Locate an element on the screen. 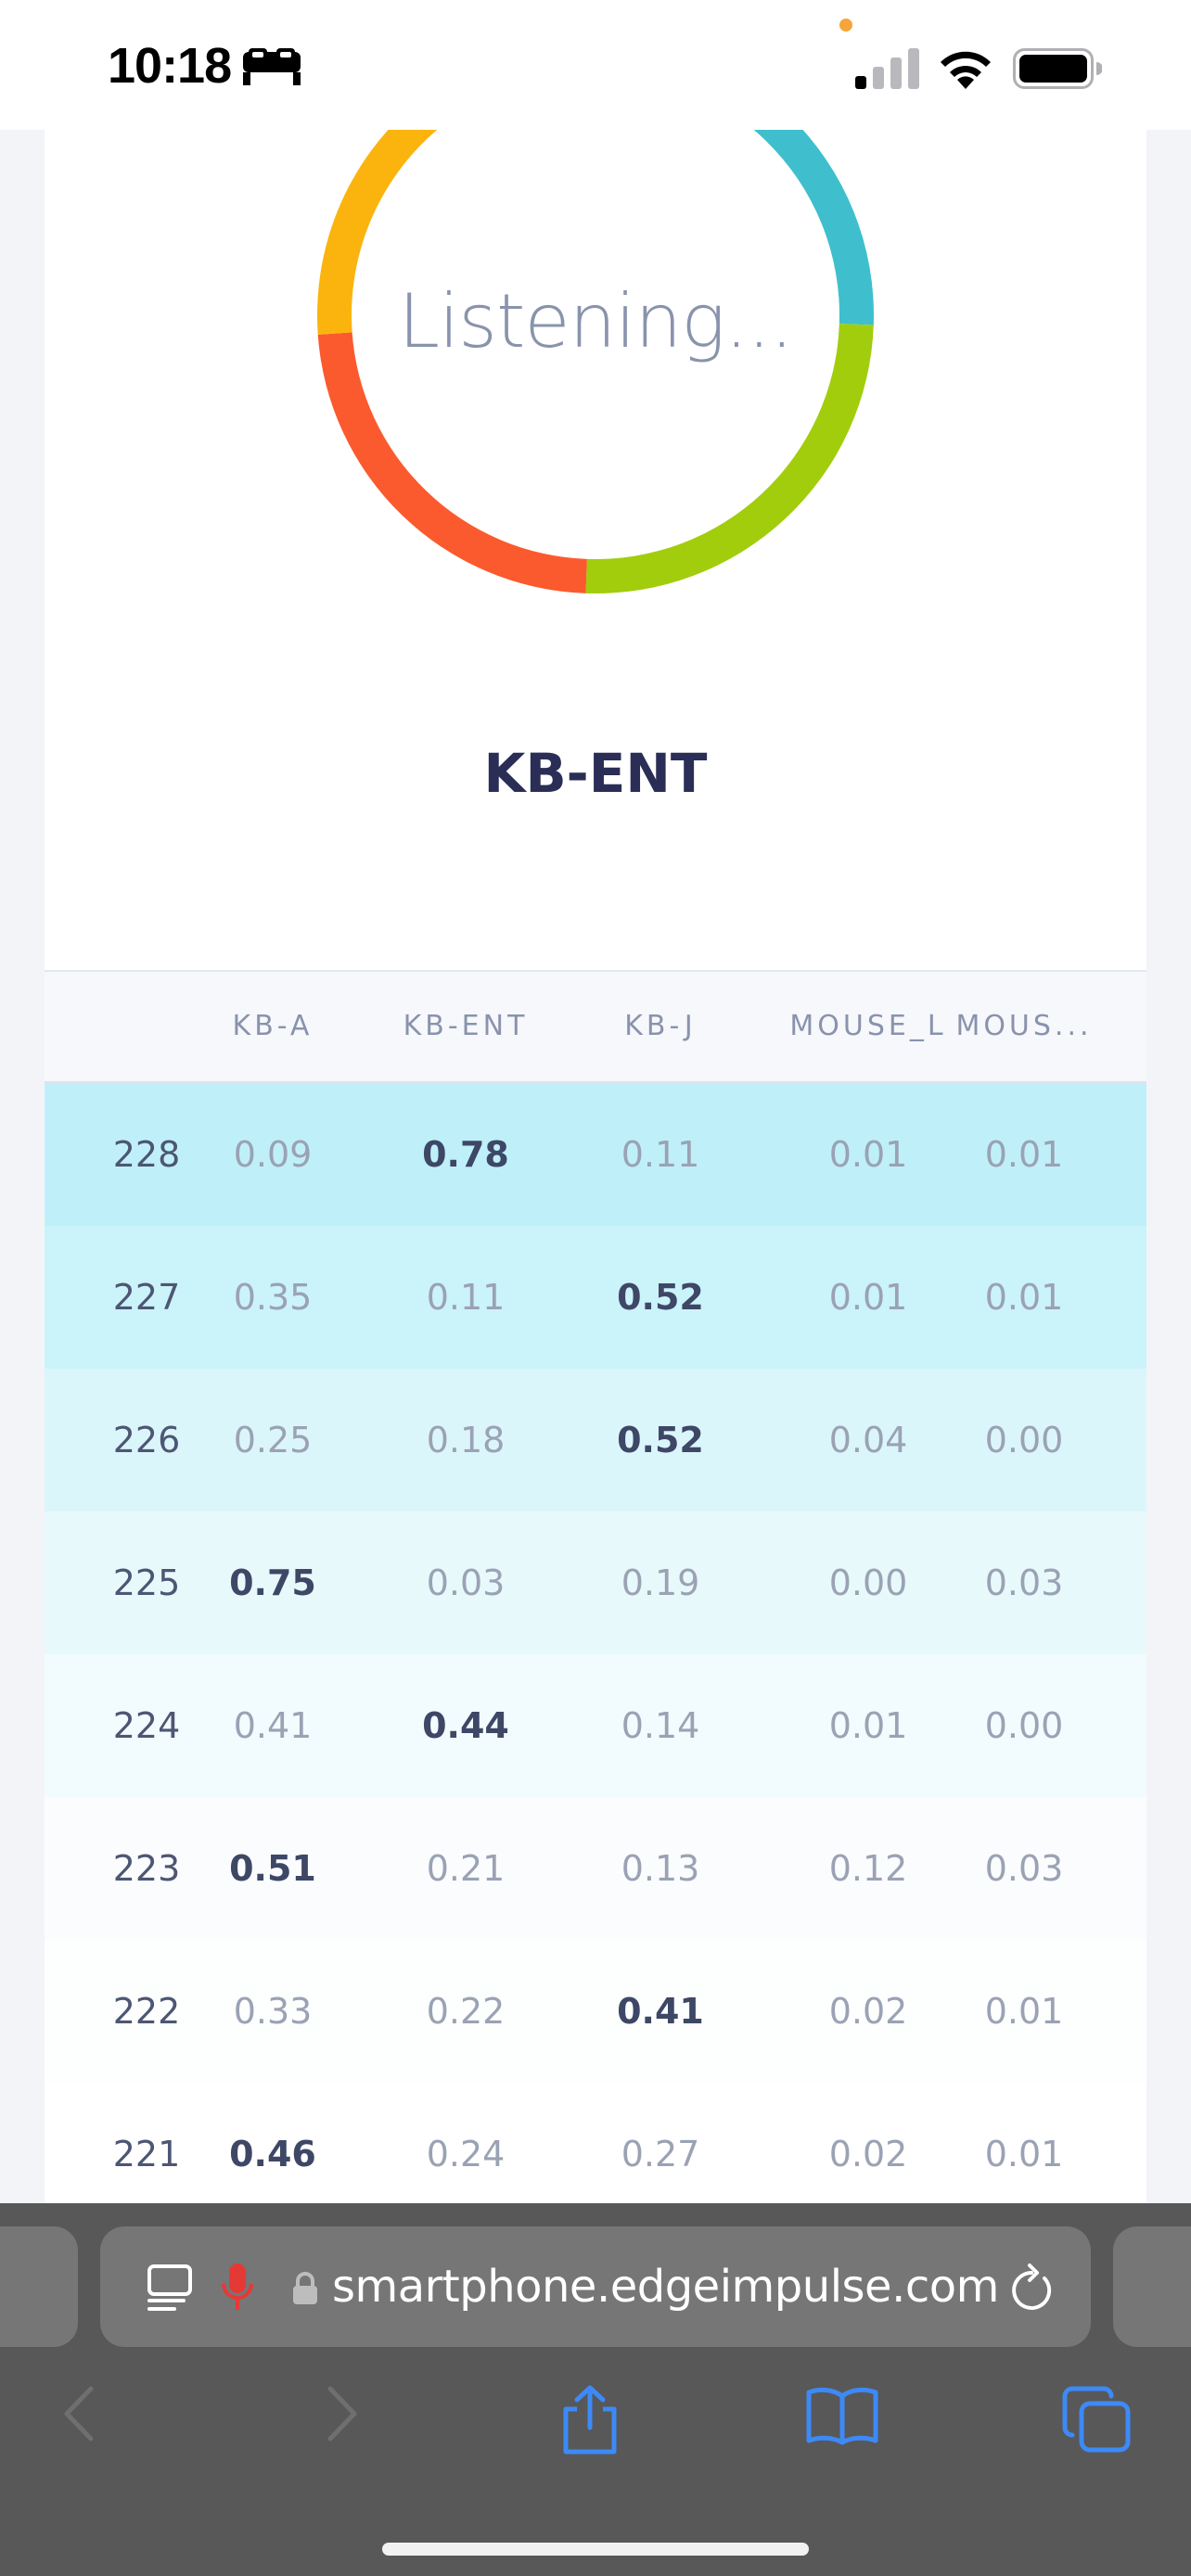 The width and height of the screenshot is (1191, 2576). probability-cell: 0.22 is located at coordinates (466, 2011).